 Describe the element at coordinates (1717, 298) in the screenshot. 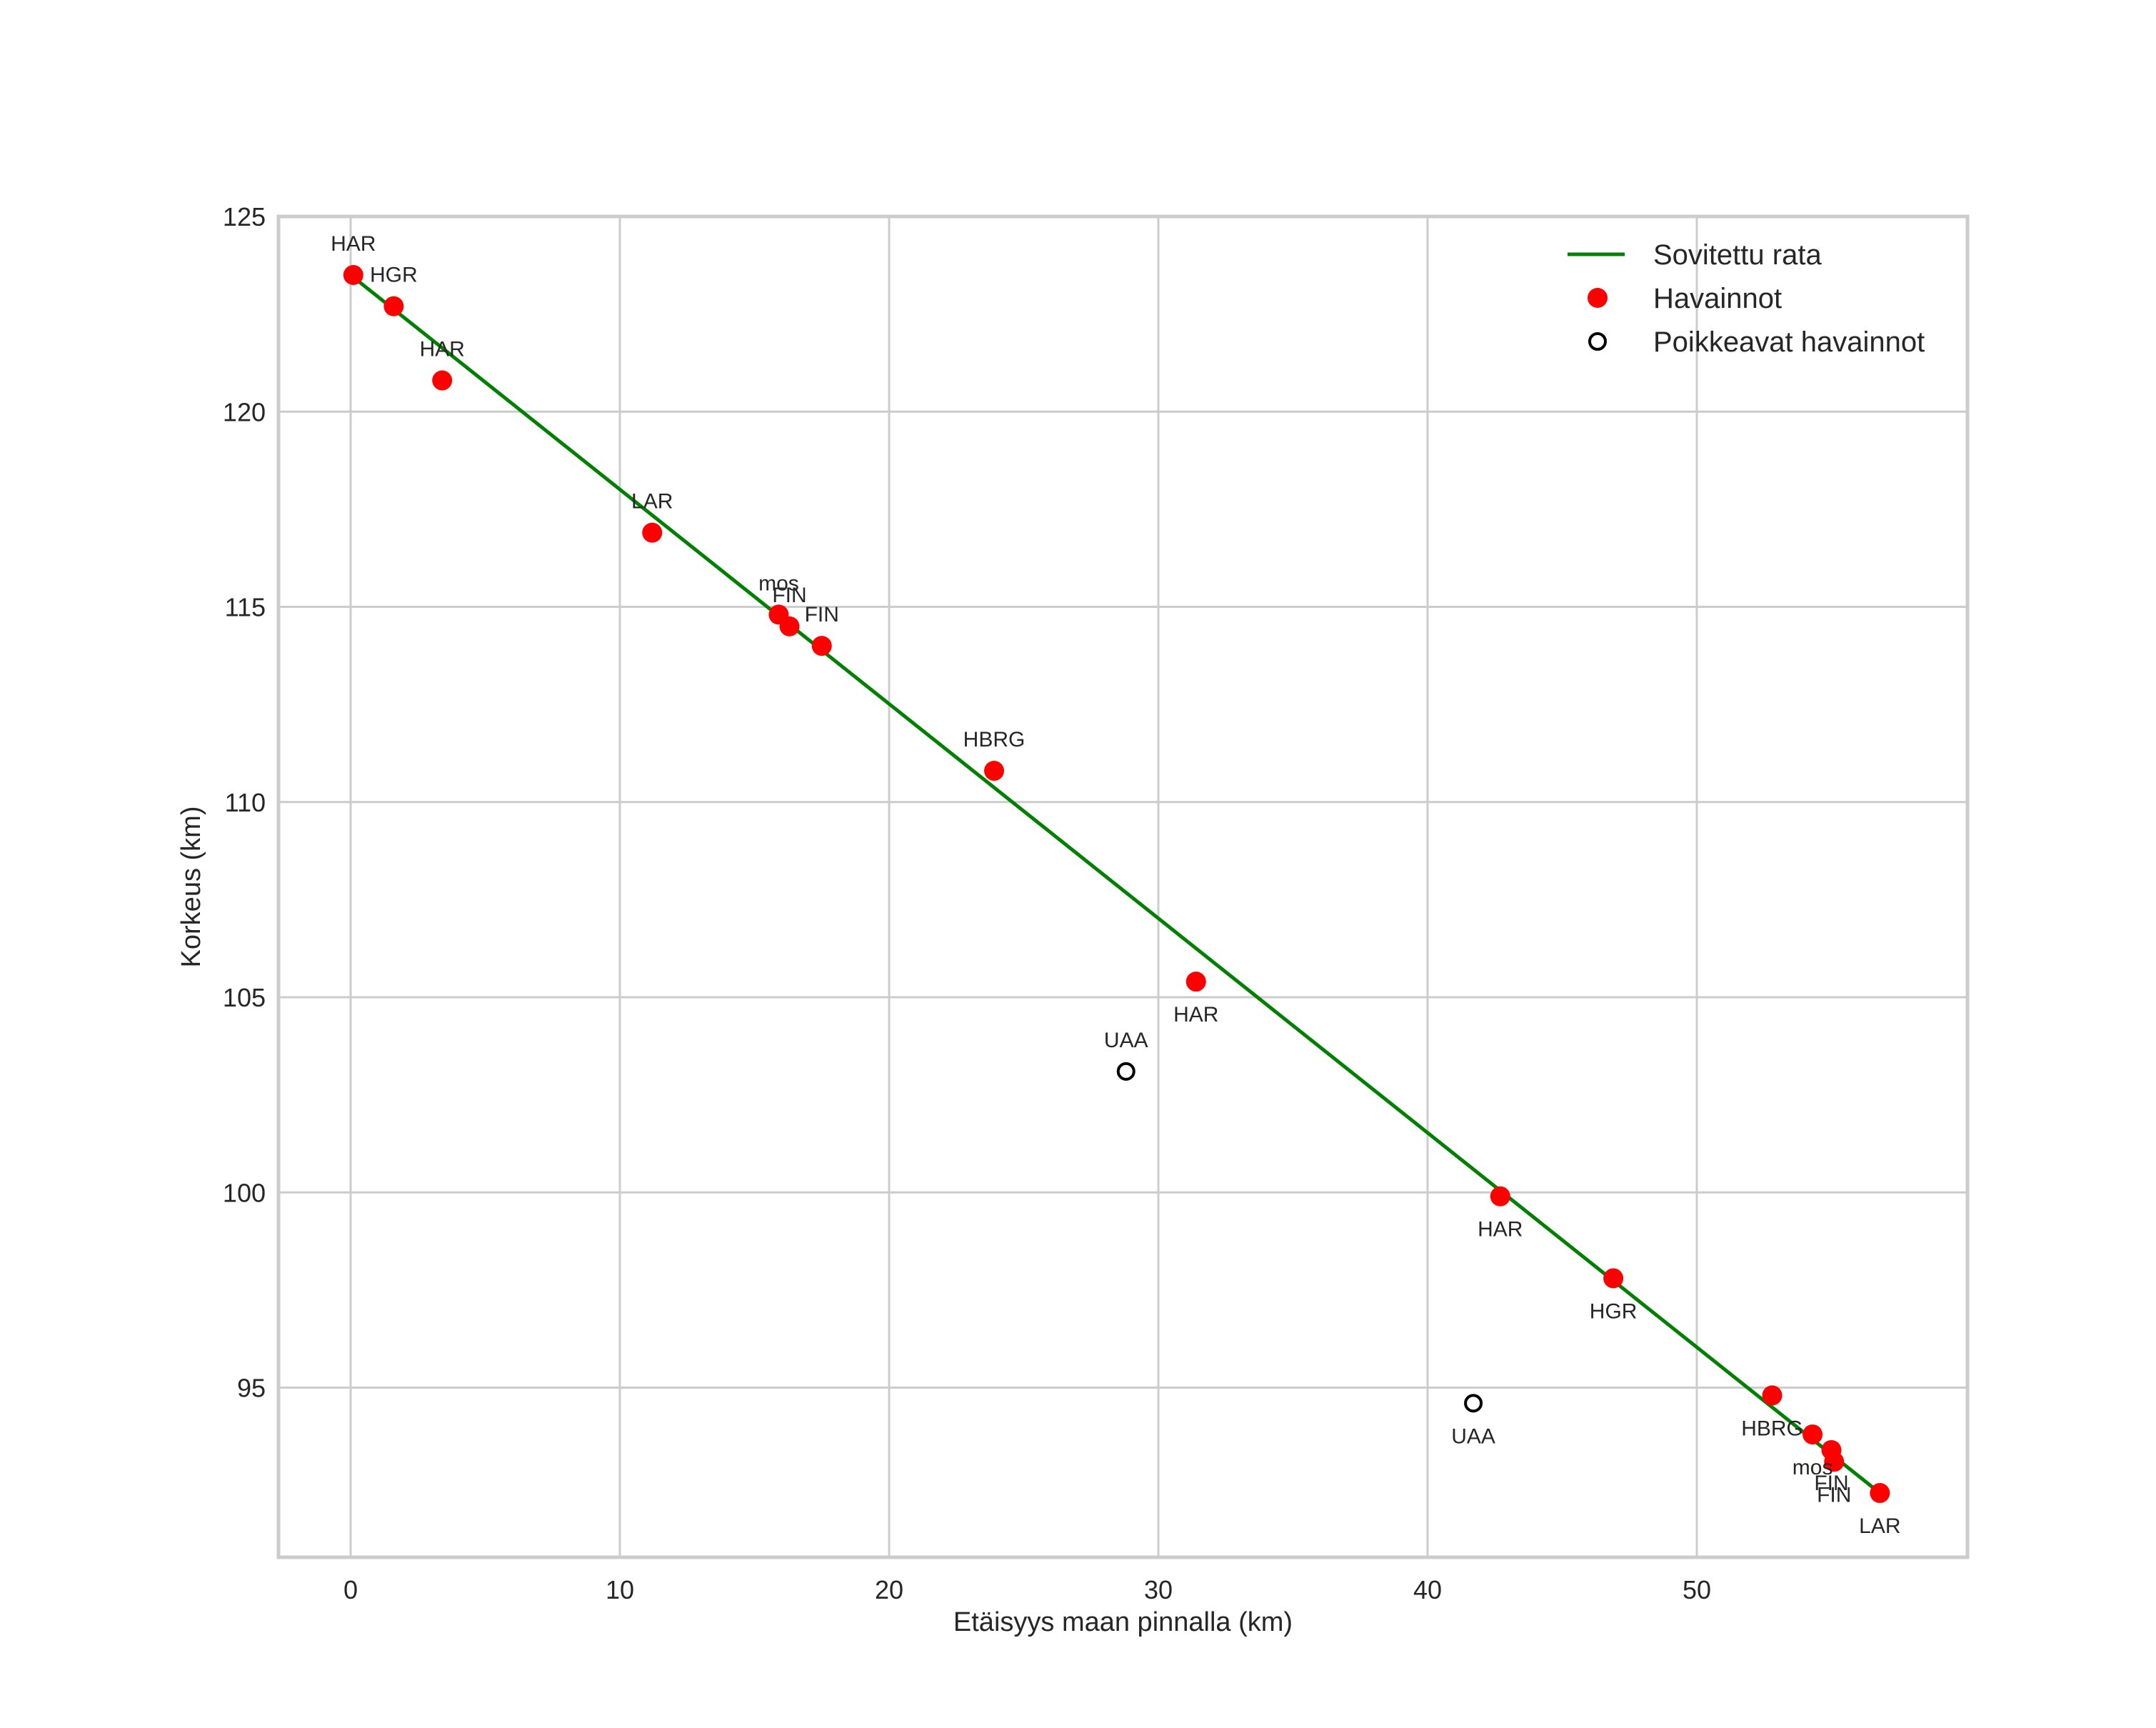

I see `legend-label: Havainnot` at that location.